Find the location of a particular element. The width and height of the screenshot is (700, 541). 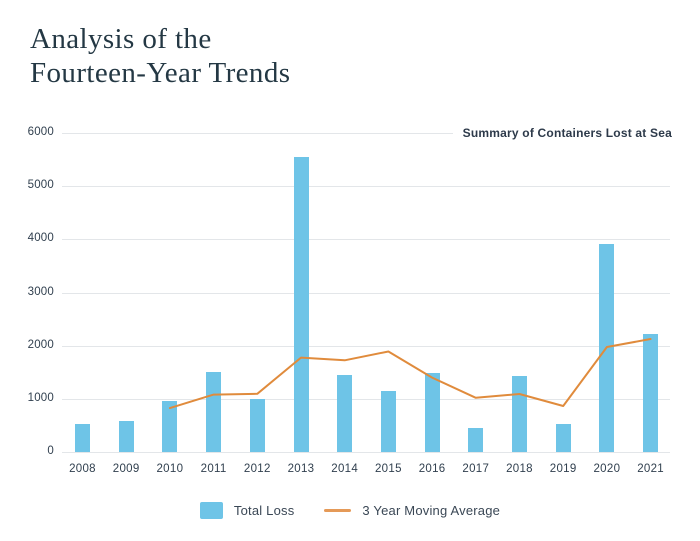

page-title: Analysis of the Fourteen-Year Trends is located at coordinates (160, 56).